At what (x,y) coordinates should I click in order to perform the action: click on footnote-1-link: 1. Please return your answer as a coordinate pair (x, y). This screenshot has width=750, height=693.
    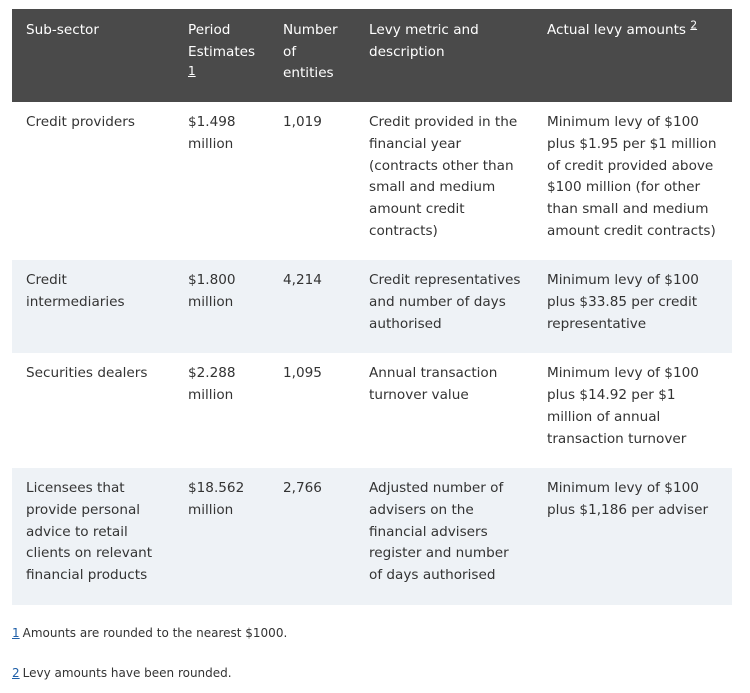
    Looking at the image, I should click on (192, 71).